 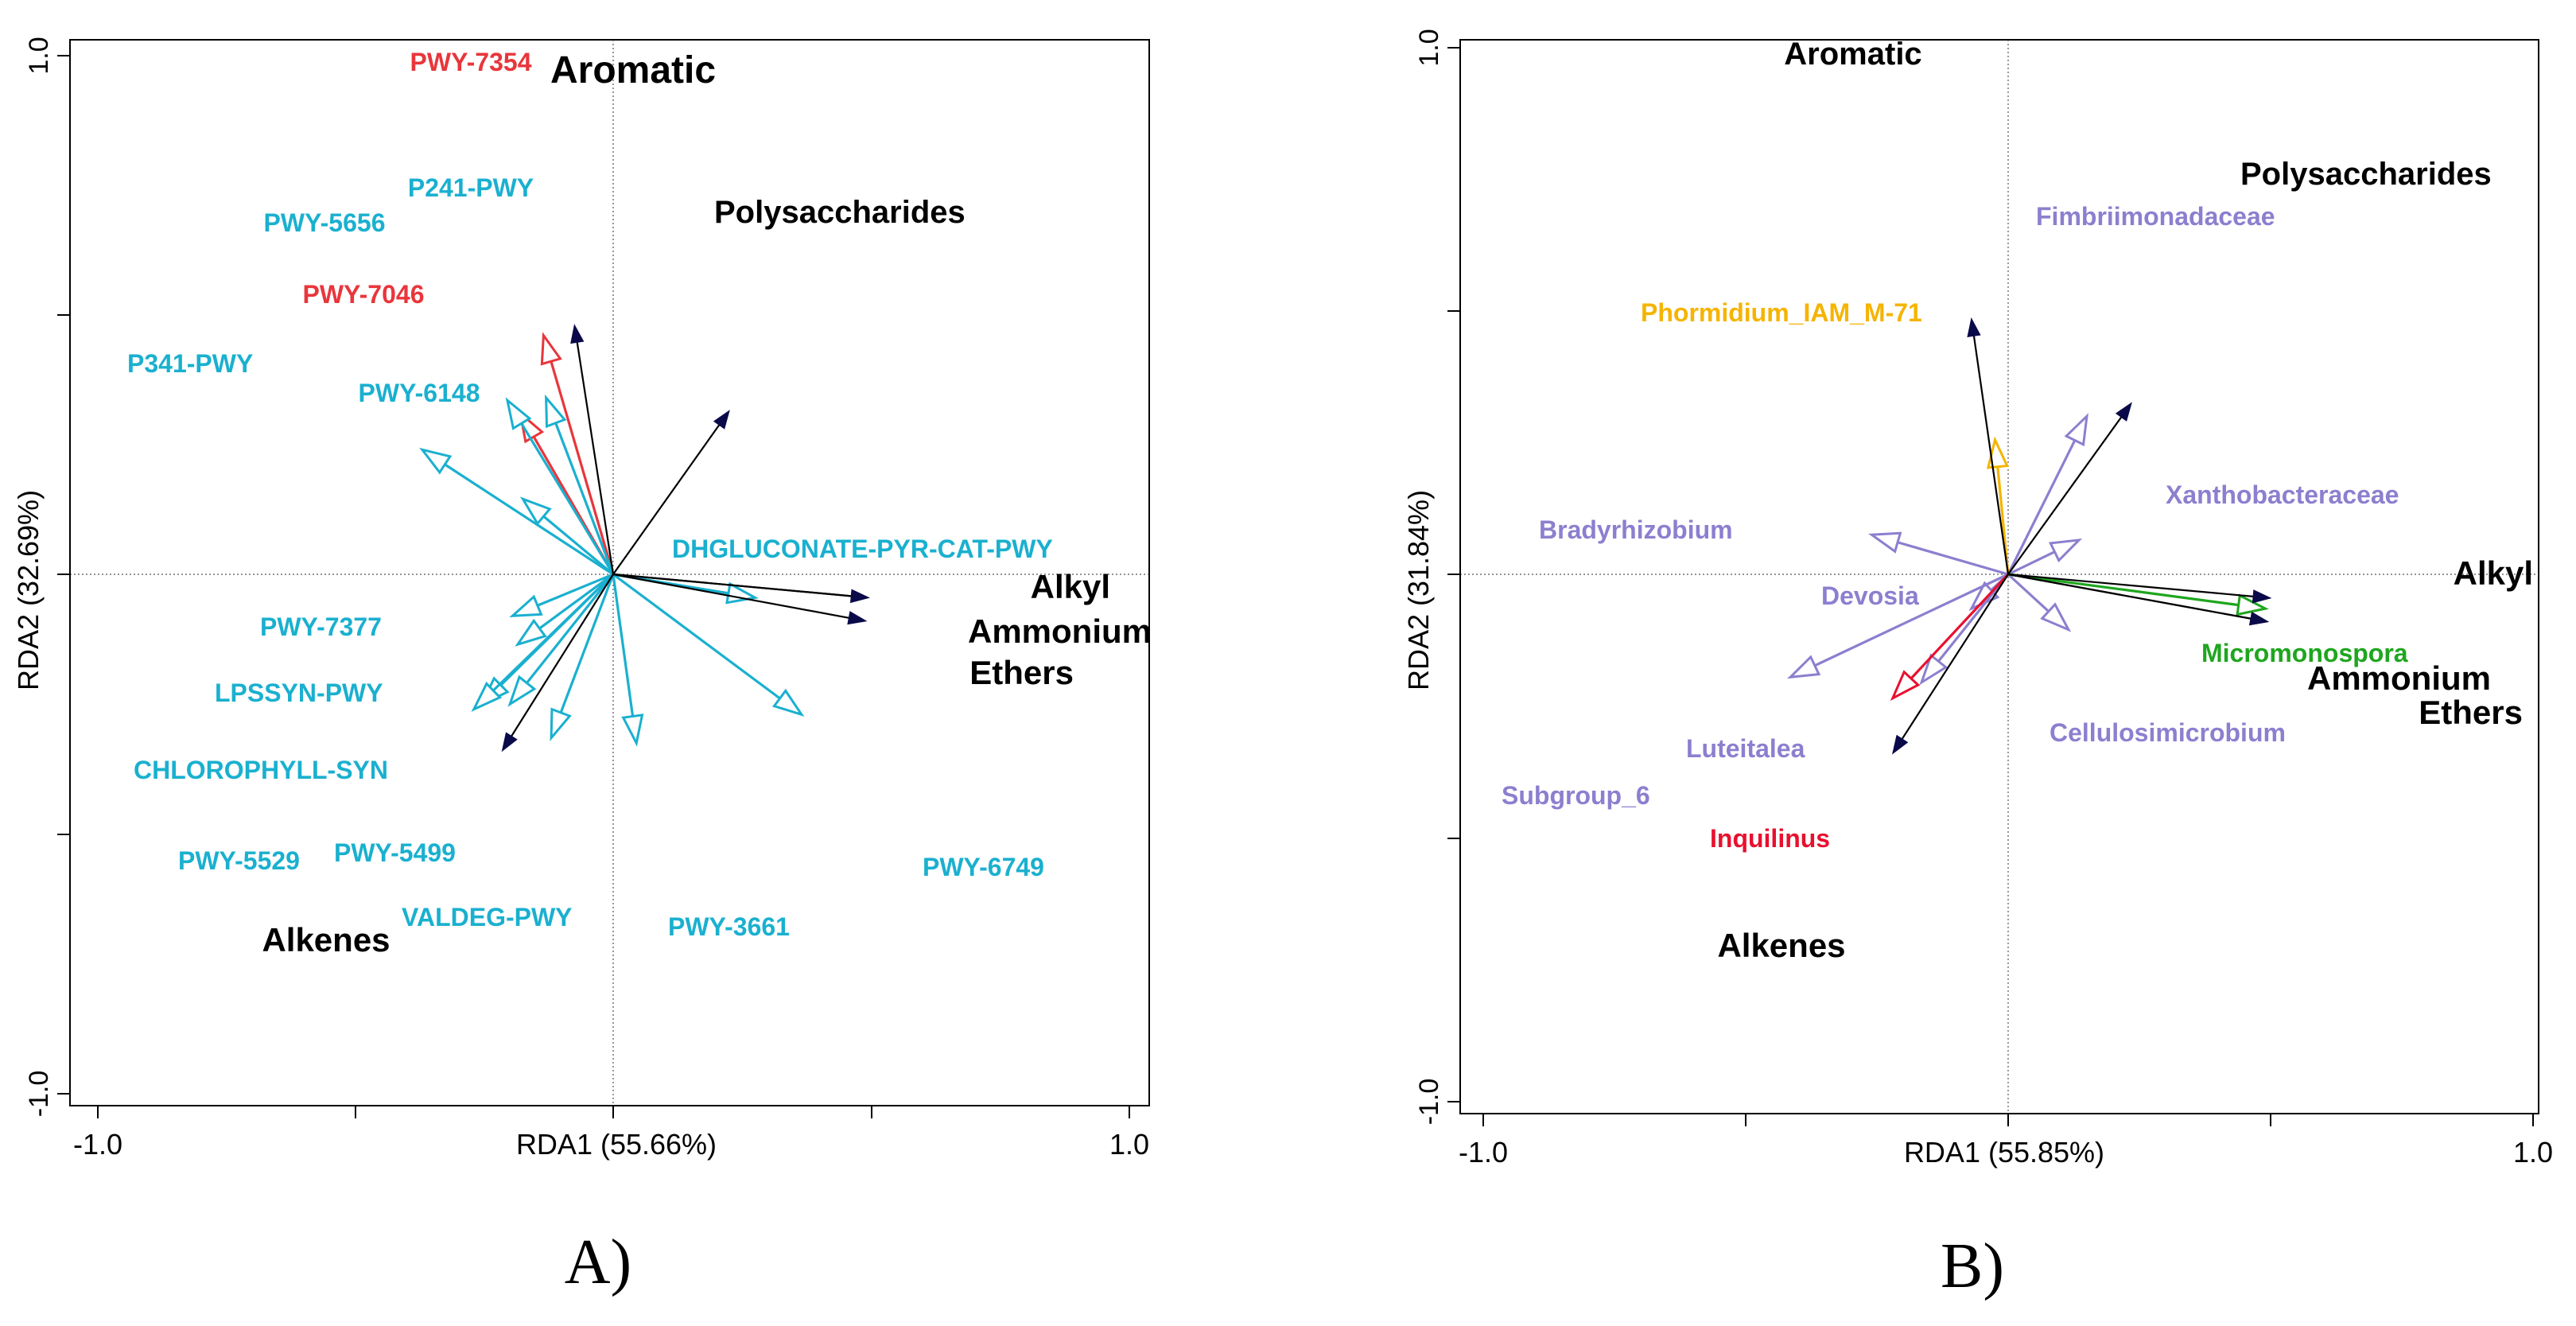 I want to click on x-axis-label: RDA1 (55.85%), so click(x=2004, y=1152).